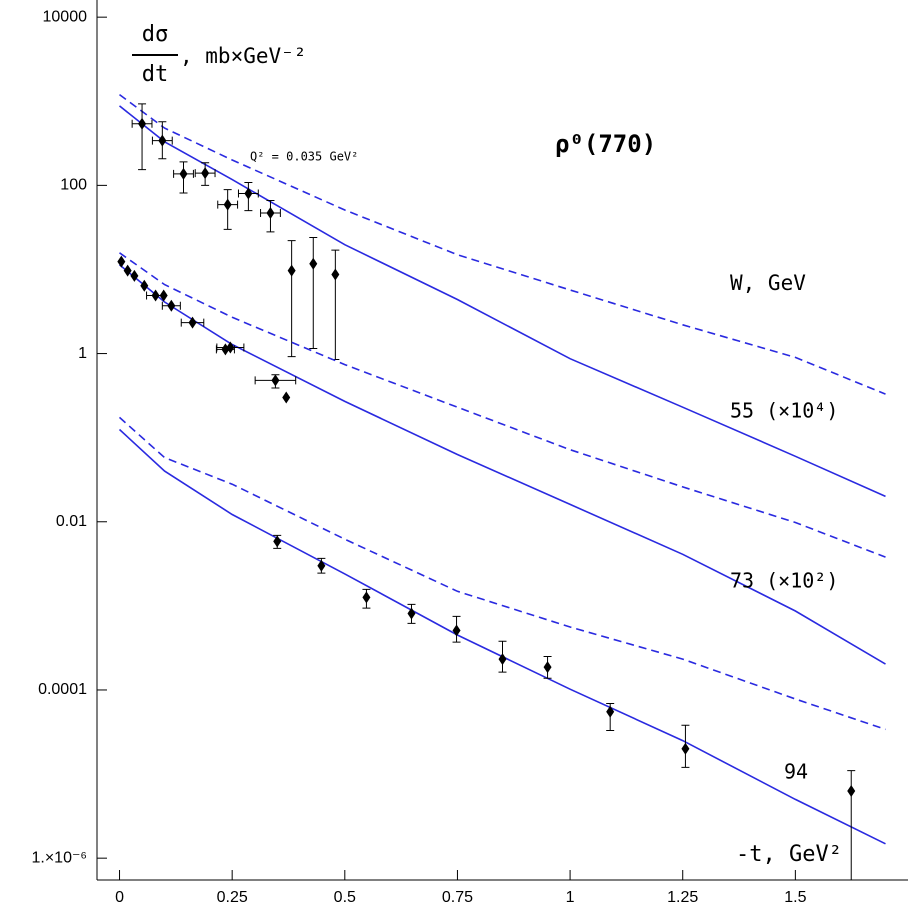 The image size is (910, 910). Describe the element at coordinates (232, 897) in the screenshot. I see `x-tick-label: 0.25` at that location.